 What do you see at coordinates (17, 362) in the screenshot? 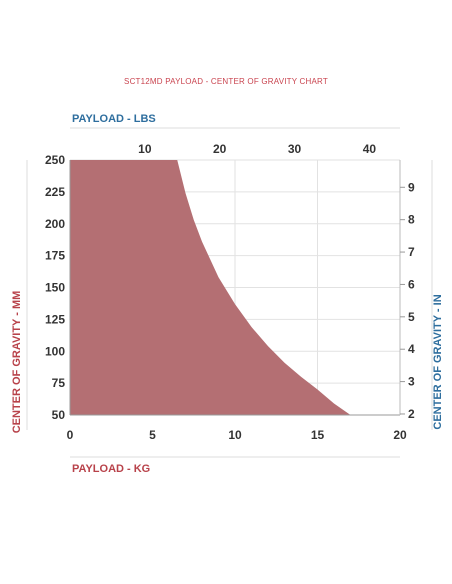
I see `left-axis-label: CENTER OF GRAVITY - MM` at bounding box center [17, 362].